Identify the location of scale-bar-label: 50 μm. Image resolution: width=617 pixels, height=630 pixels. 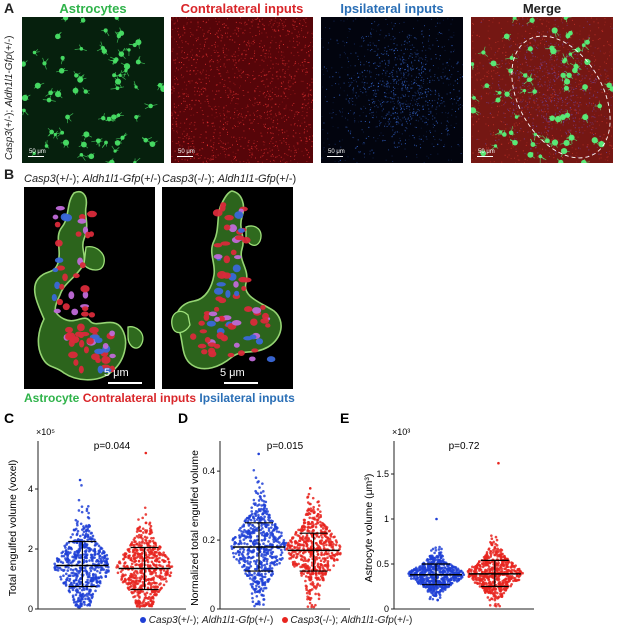
(186, 152).